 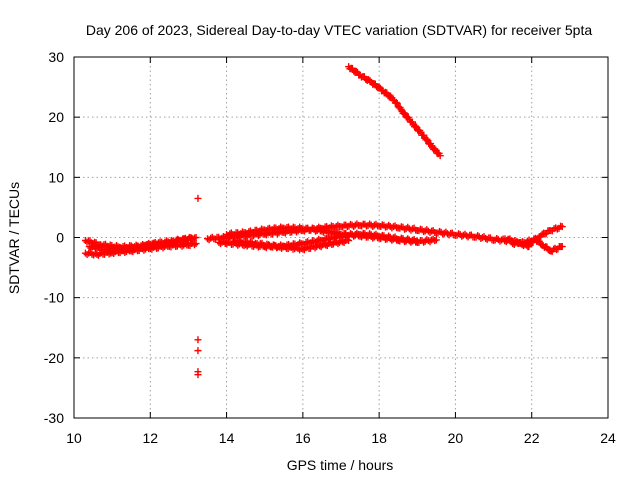 What do you see at coordinates (54, 358) in the screenshot?
I see `y-tick-label: -20` at bounding box center [54, 358].